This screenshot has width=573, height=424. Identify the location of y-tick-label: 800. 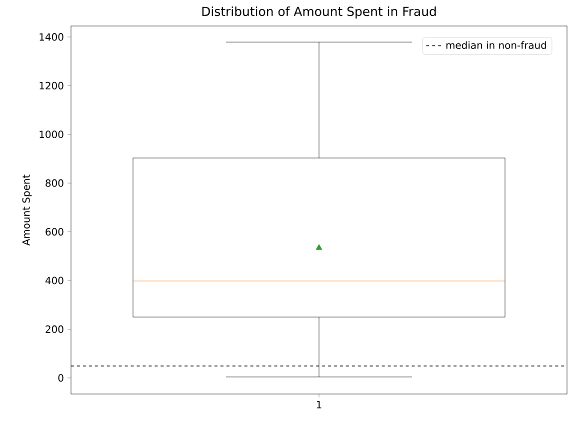
(55, 183).